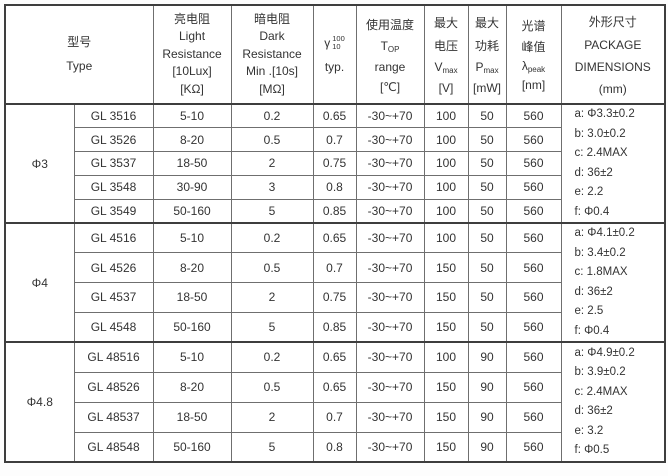 The height and width of the screenshot is (476, 668). I want to click on header-light-en2: Resistance, so click(192, 53).